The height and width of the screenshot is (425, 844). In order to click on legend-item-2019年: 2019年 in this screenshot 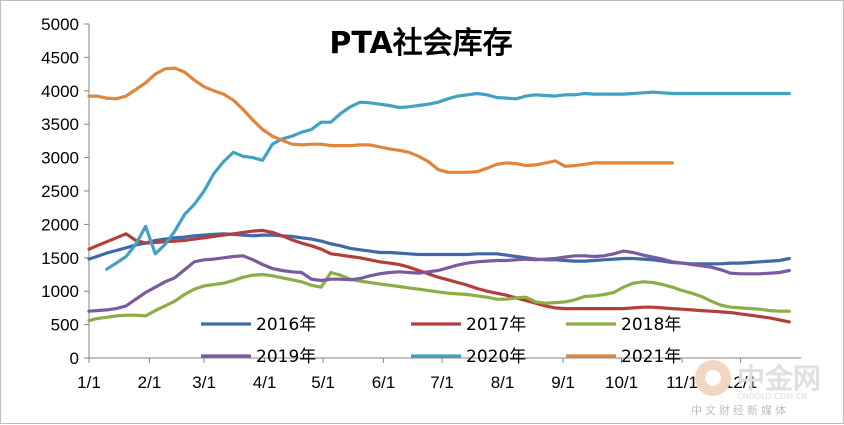, I will do `click(258, 357)`.